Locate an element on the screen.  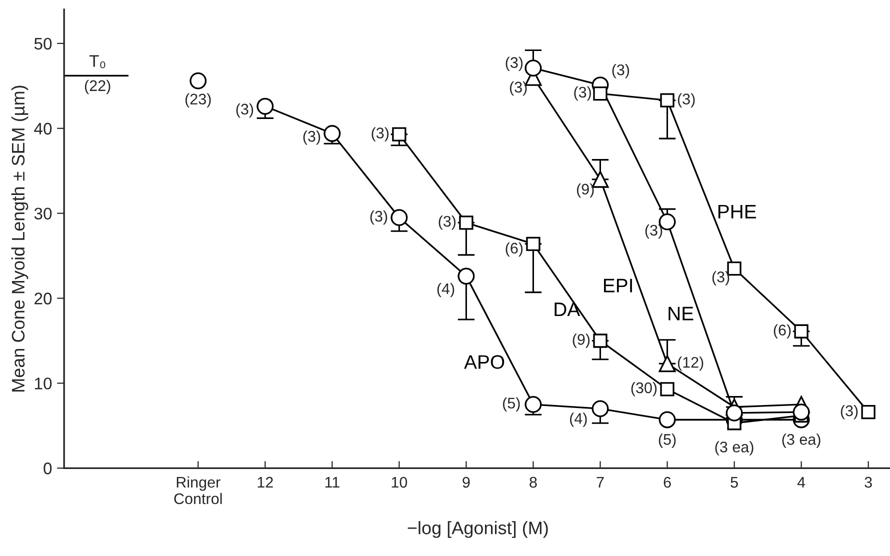
series-label: NE is located at coordinates (681, 313).